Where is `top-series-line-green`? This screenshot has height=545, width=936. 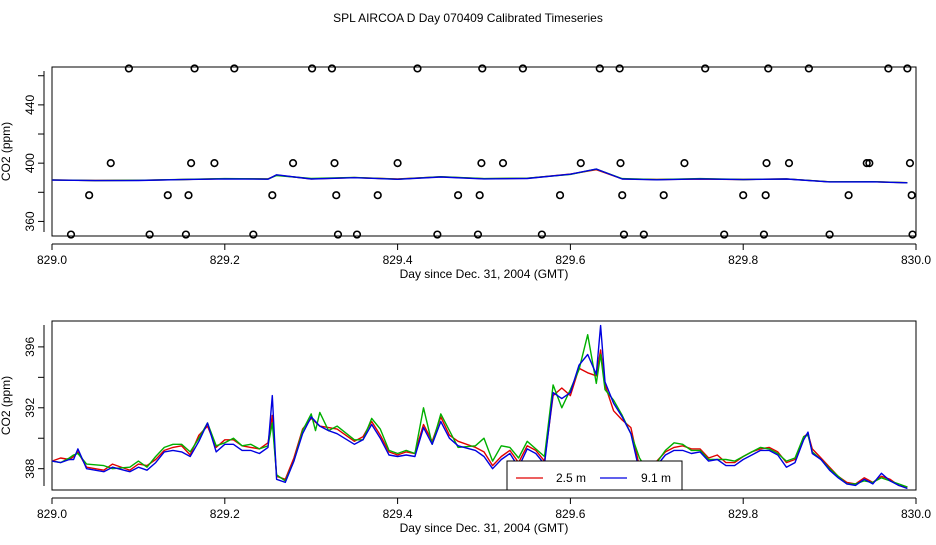 top-series-line-green is located at coordinates (479, 176).